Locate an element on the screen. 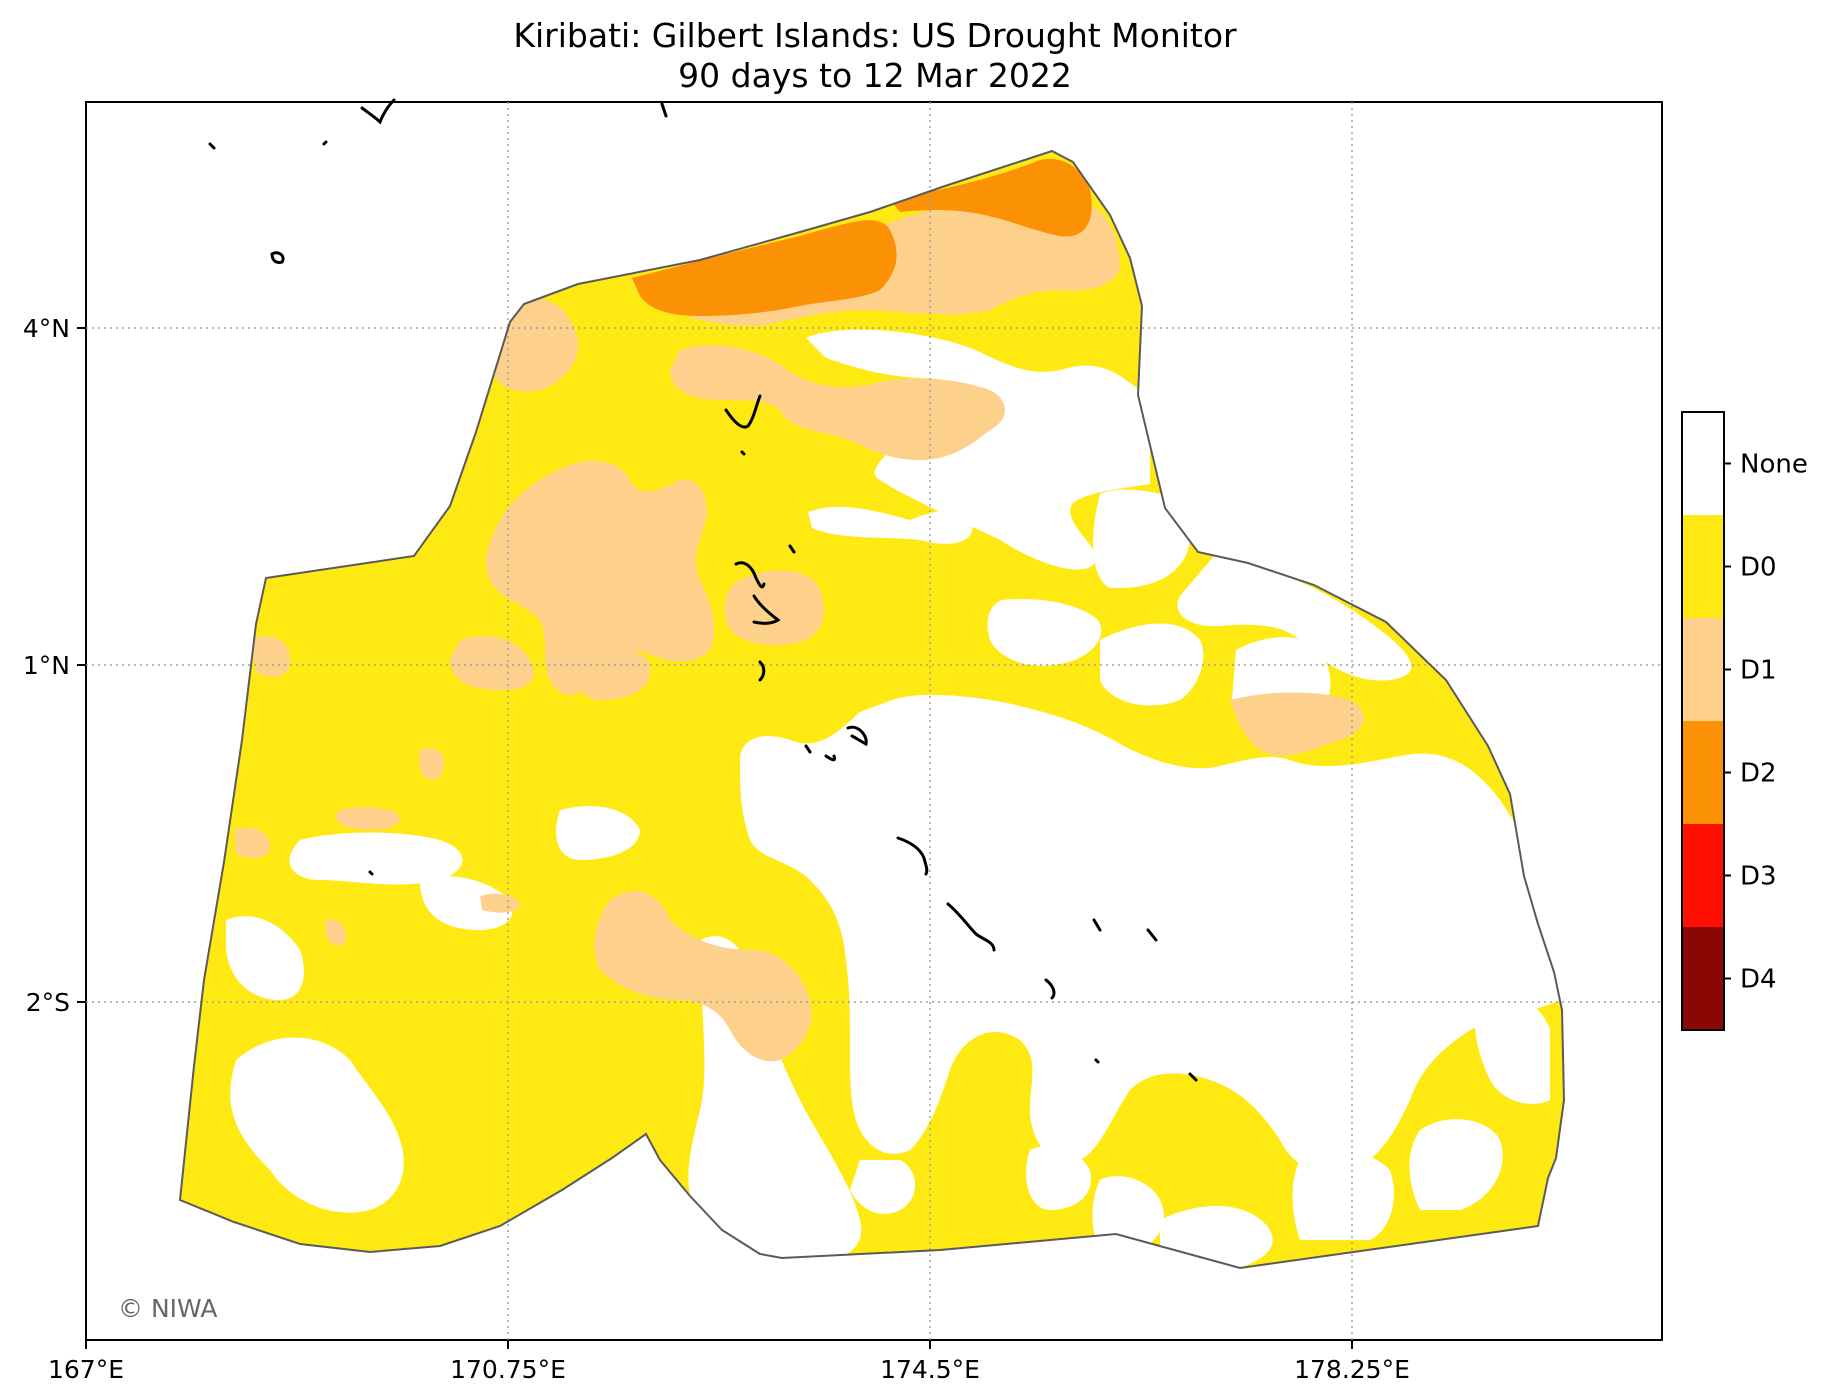 Image resolution: width=1827 pixels, height=1396 pixels. x-tick-label-174-5e: 174.5°E is located at coordinates (930, 1369).